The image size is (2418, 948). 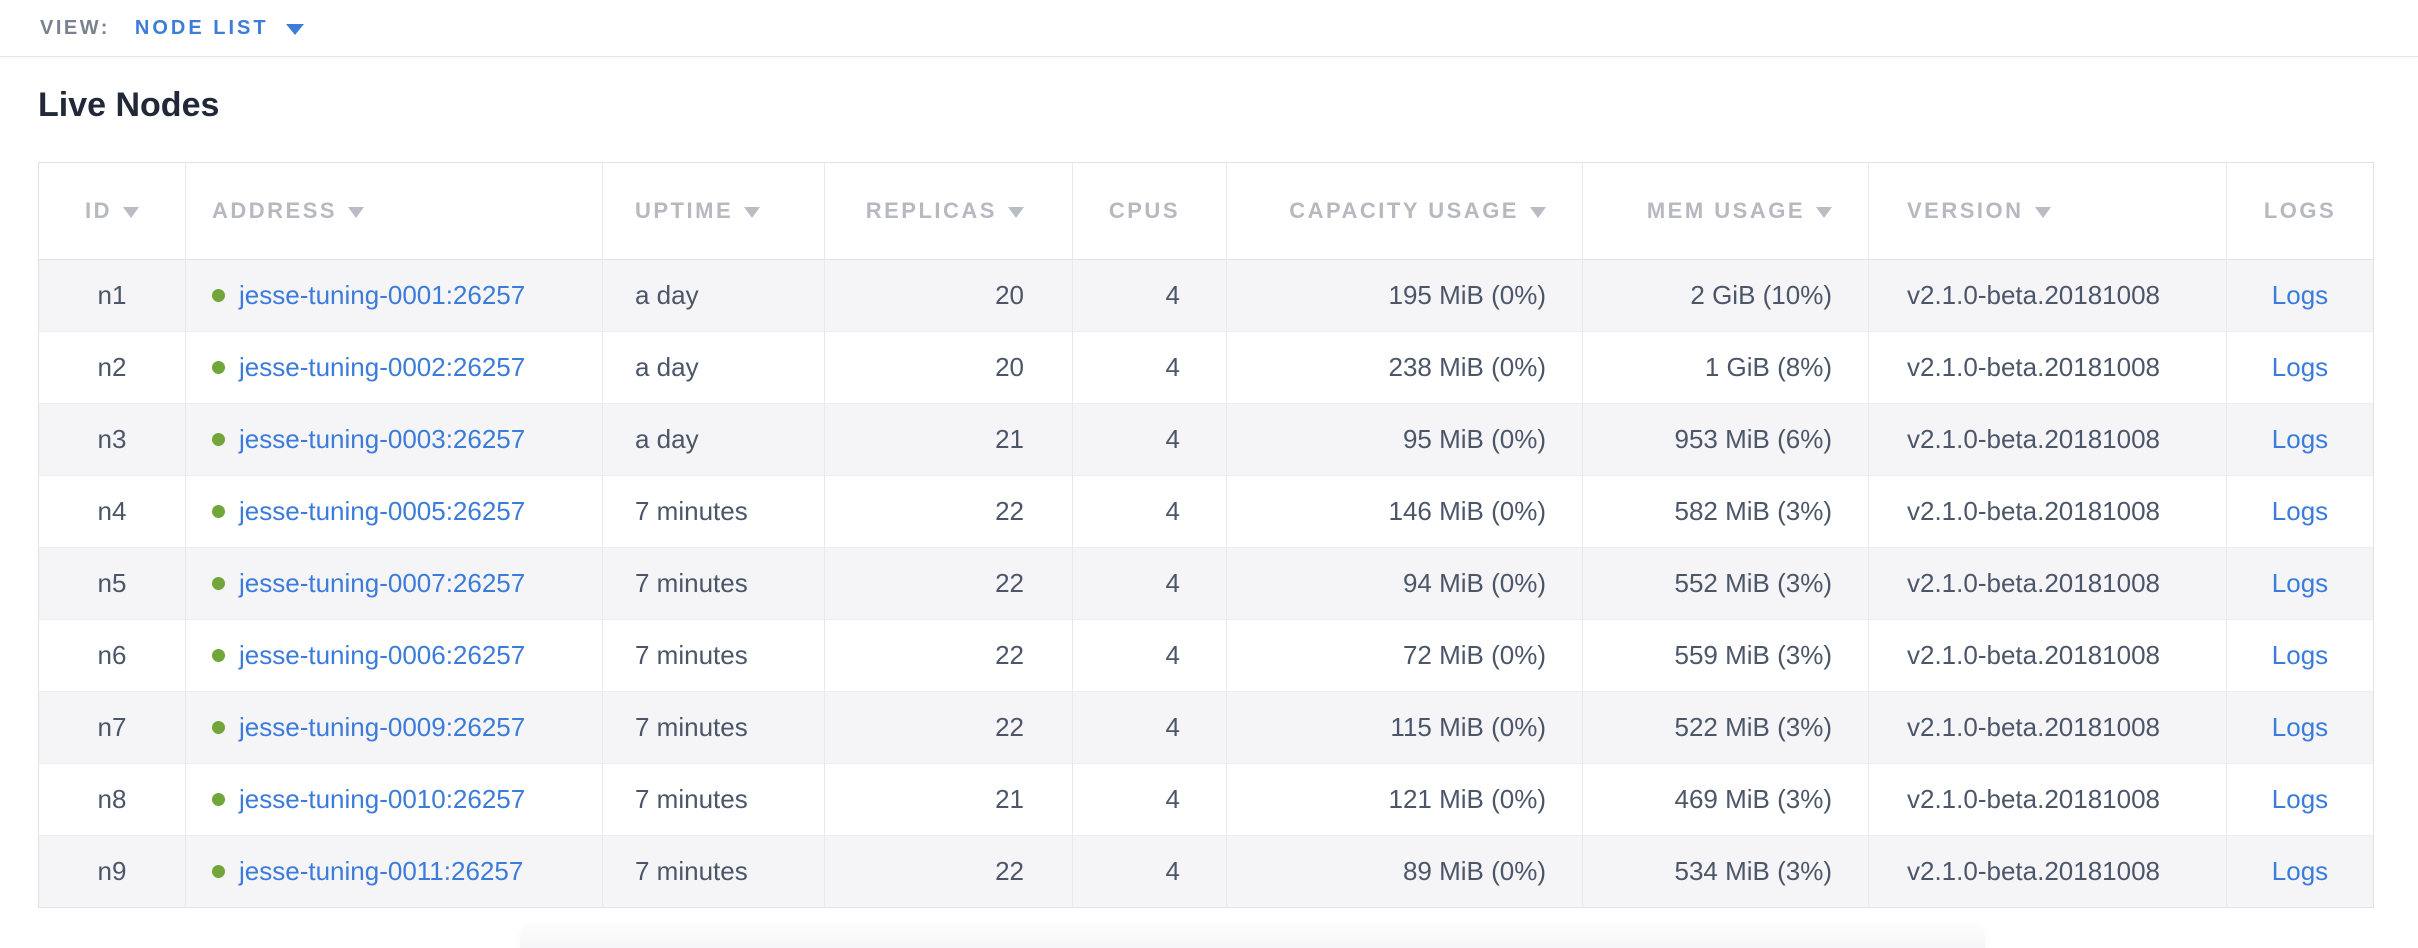 I want to click on cell-id: n5, so click(x=112, y=583).